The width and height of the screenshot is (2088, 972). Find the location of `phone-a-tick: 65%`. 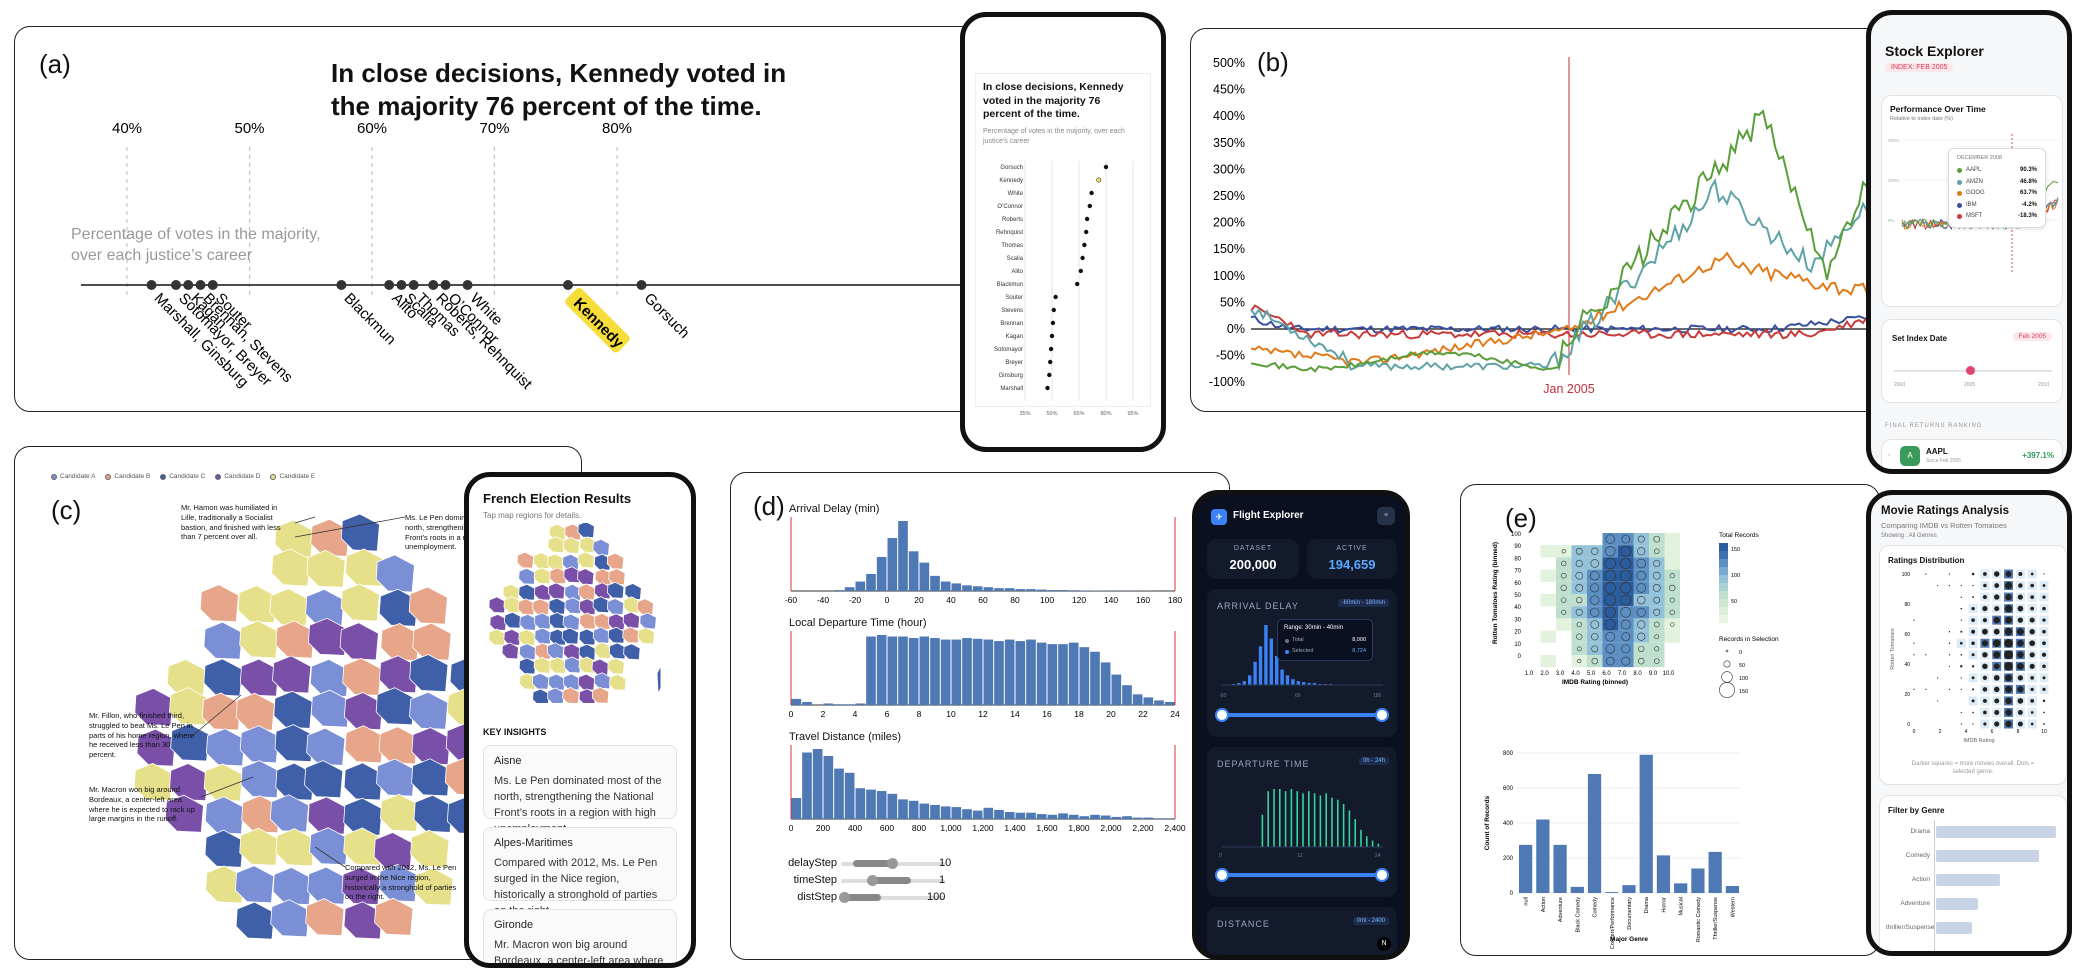

phone-a-tick: 65% is located at coordinates (1078, 414).